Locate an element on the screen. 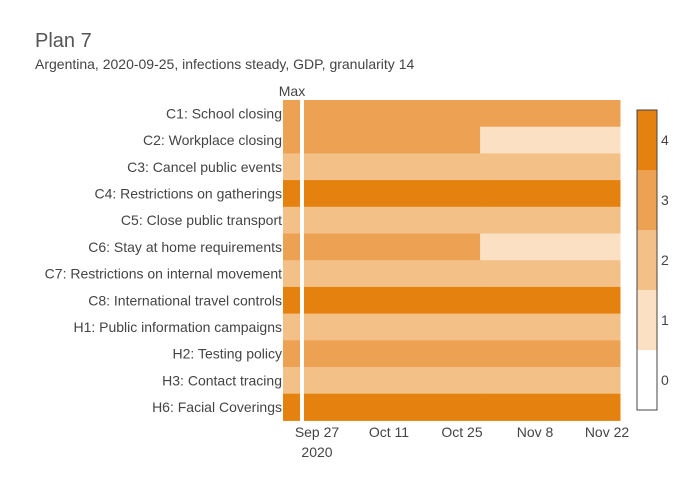 The height and width of the screenshot is (500, 700). row-label: C6: Stay at home requirements is located at coordinates (185, 247).